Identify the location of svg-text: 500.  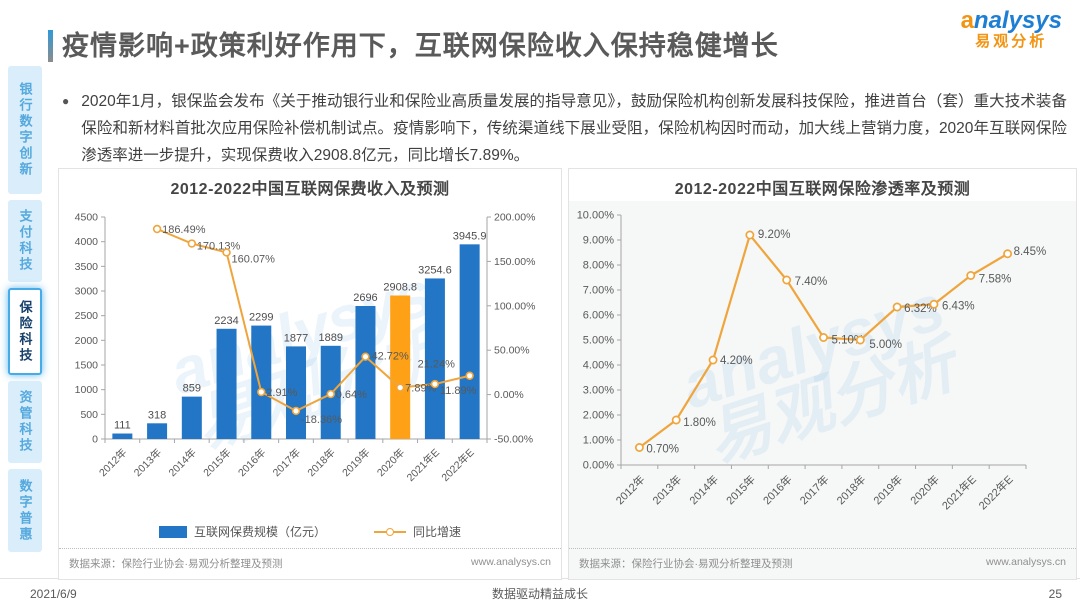
(89, 415).